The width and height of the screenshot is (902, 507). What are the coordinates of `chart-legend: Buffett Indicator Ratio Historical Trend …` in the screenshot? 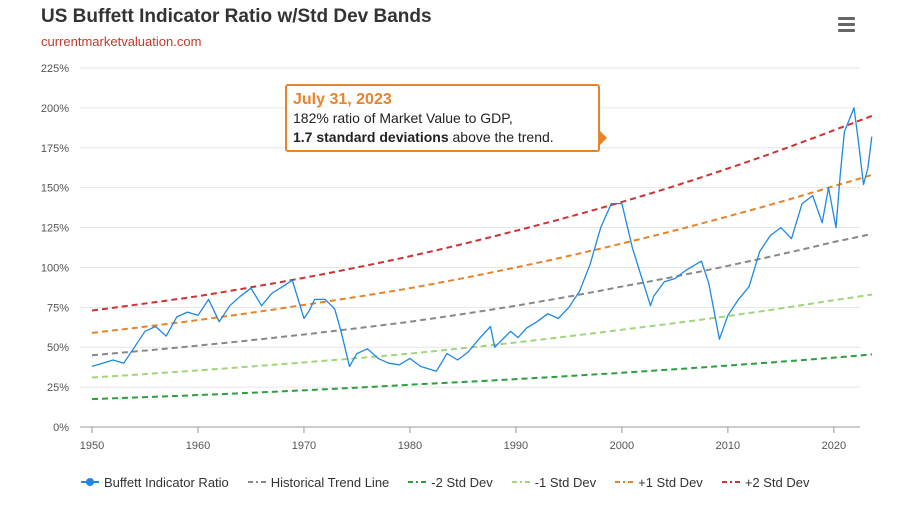 It's located at (454, 482).